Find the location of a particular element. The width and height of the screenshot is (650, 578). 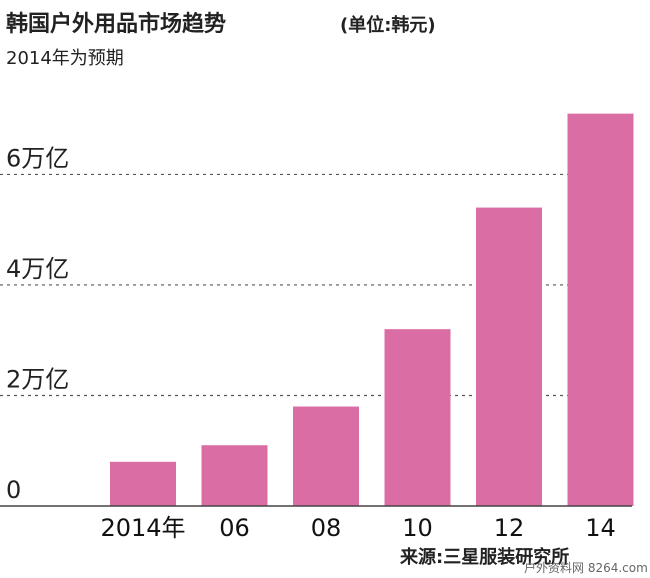

source-note: 来源:三星服装研究所 is located at coordinates (484, 557).